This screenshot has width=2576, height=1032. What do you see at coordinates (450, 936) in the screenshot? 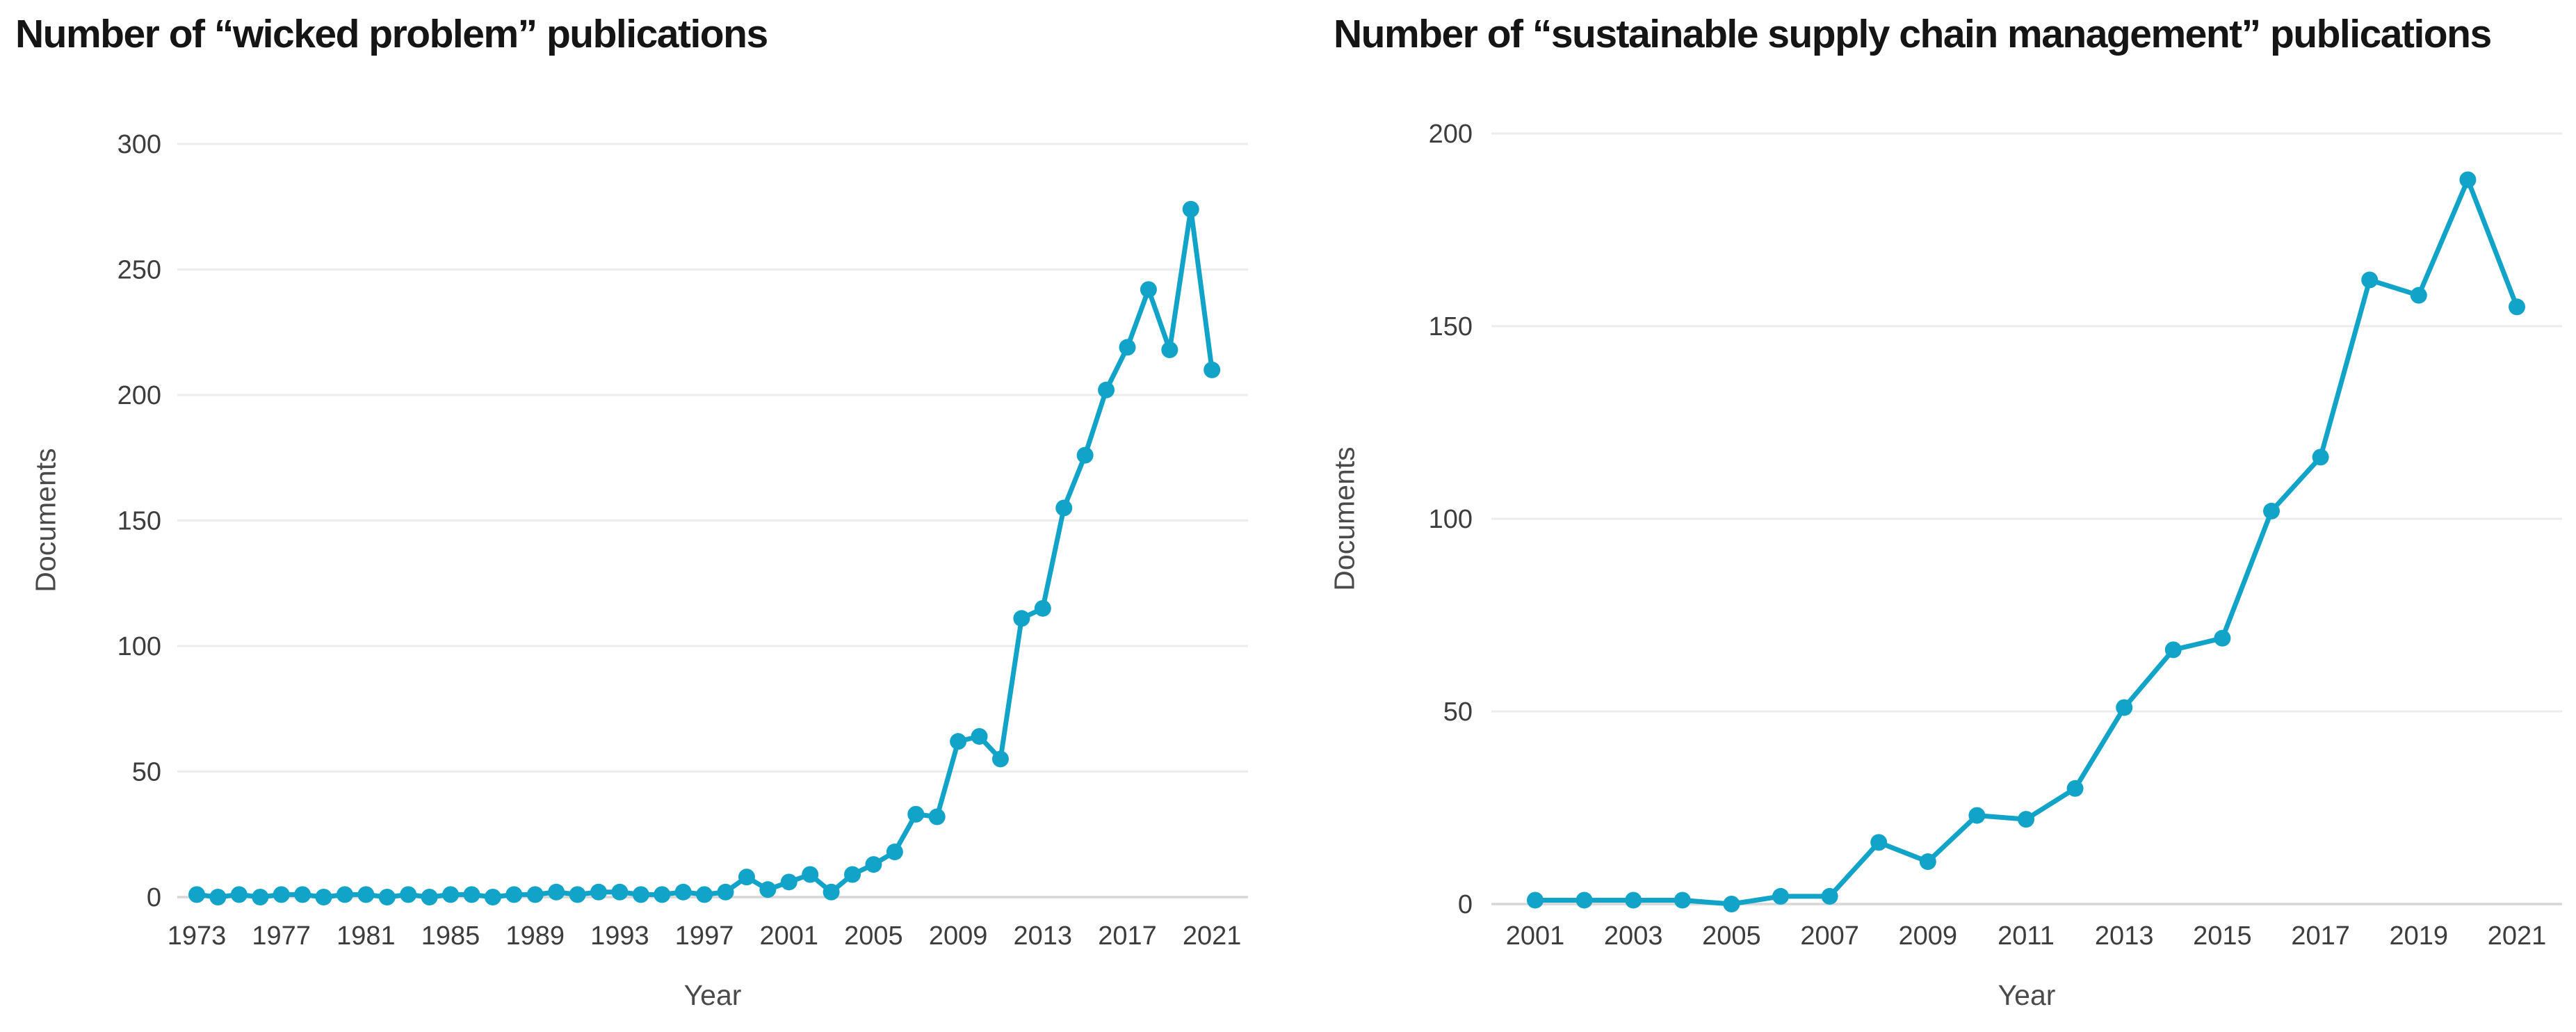
I see `x-tick-label: 1985` at bounding box center [450, 936].